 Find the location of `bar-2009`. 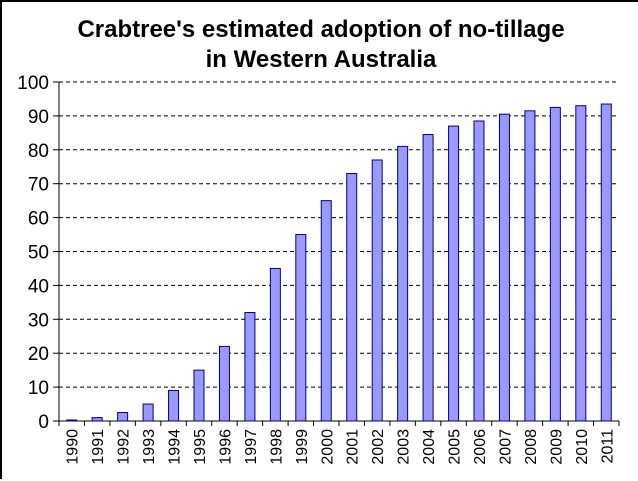

bar-2009 is located at coordinates (555, 264).